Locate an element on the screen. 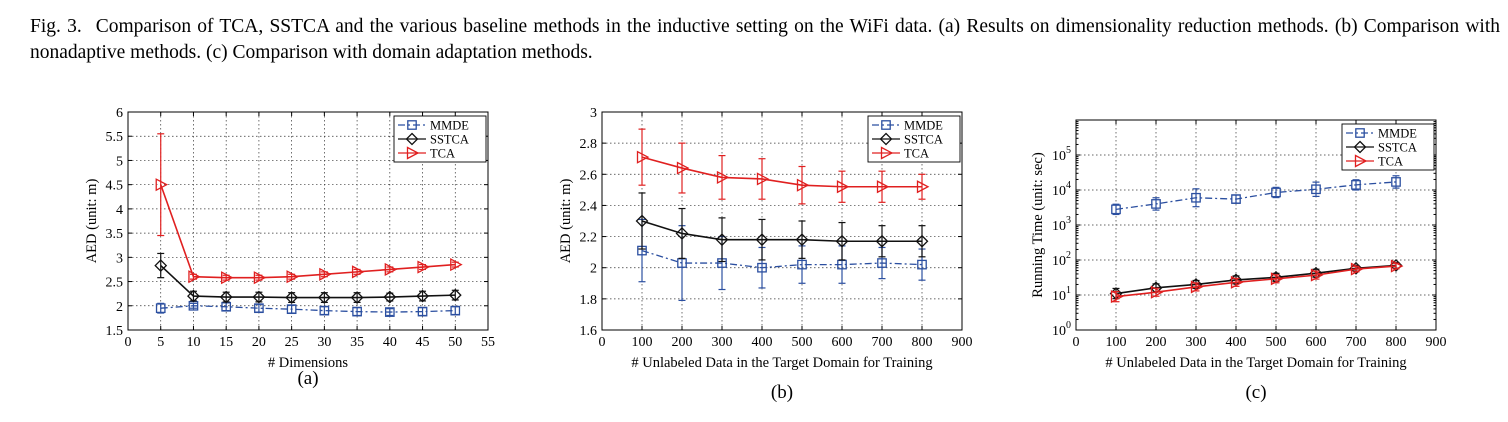  x-tick-label: 20 is located at coordinates (259, 342).